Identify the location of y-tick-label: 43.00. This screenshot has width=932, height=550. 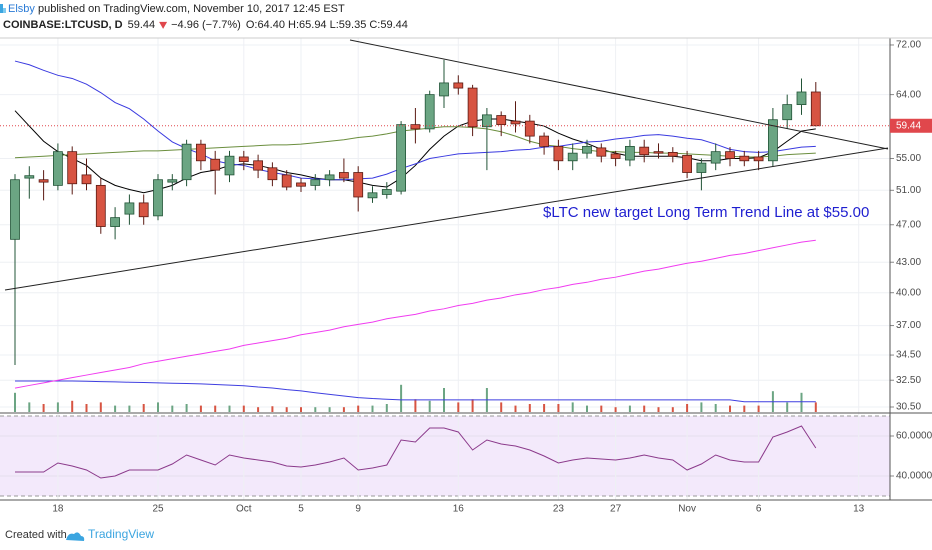
(908, 262).